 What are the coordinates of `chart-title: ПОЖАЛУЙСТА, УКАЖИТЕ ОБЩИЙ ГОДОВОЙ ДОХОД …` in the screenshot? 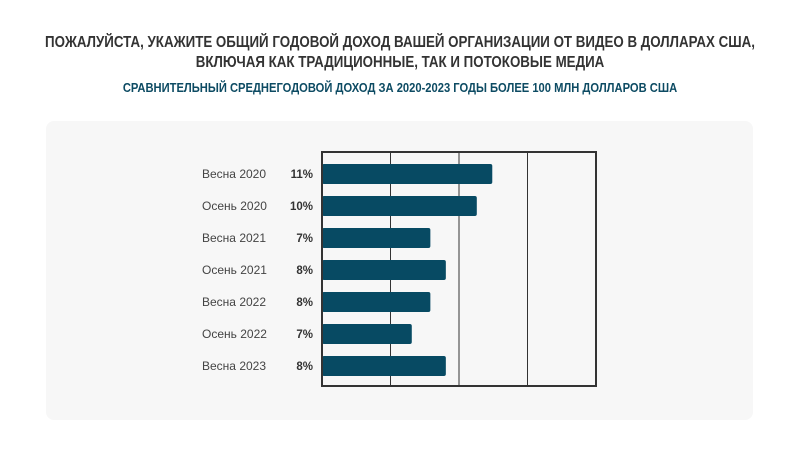 It's located at (400, 53).